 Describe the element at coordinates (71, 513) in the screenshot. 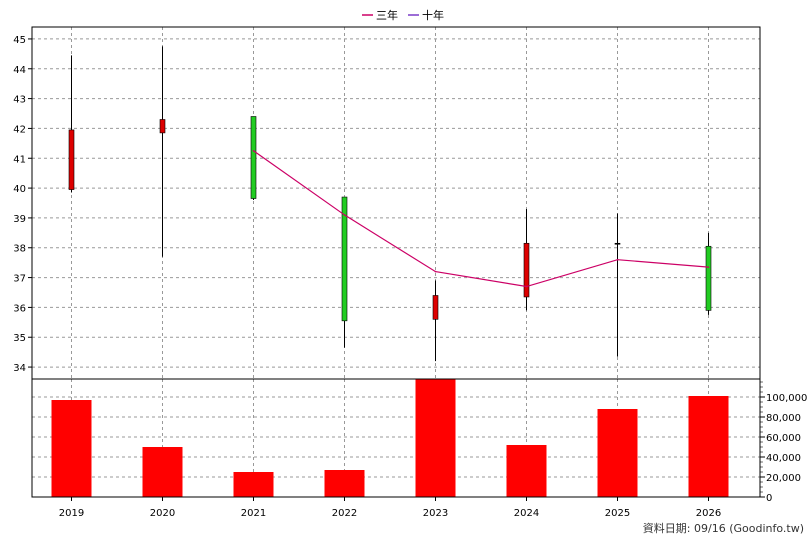

I see `x-tick-label: 2019` at that location.